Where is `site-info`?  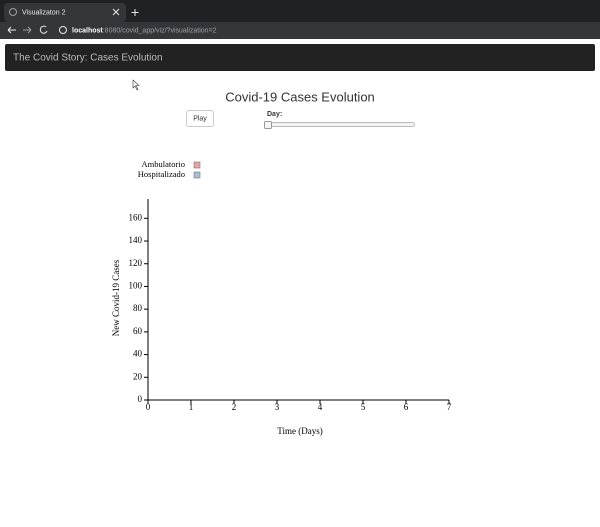 site-info is located at coordinates (63, 30).